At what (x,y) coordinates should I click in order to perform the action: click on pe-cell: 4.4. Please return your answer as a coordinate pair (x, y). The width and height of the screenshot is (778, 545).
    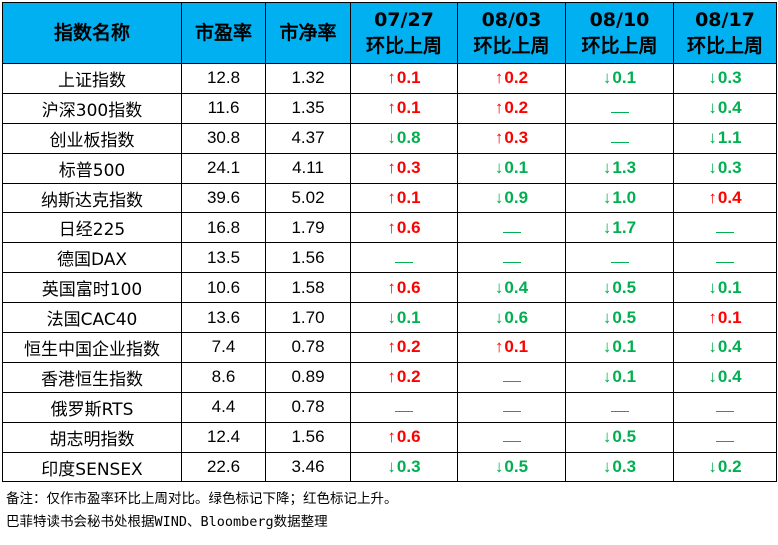
    Looking at the image, I should click on (223, 407).